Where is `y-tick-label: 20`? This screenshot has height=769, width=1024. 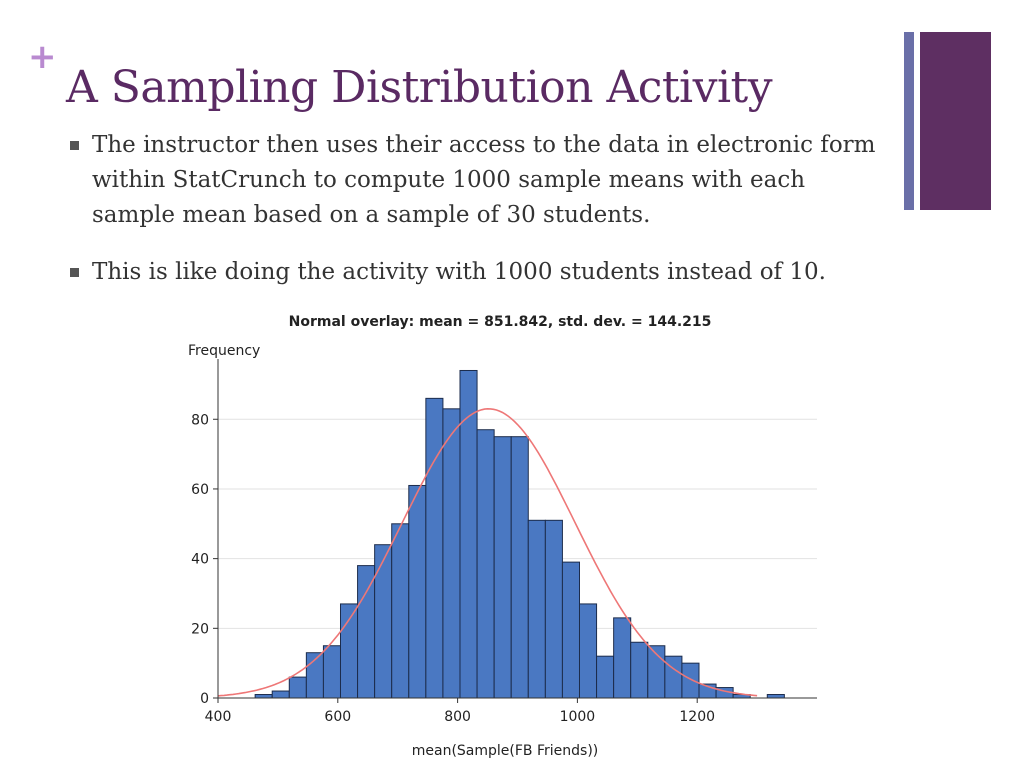 y-tick-label: 20 is located at coordinates (200, 629).